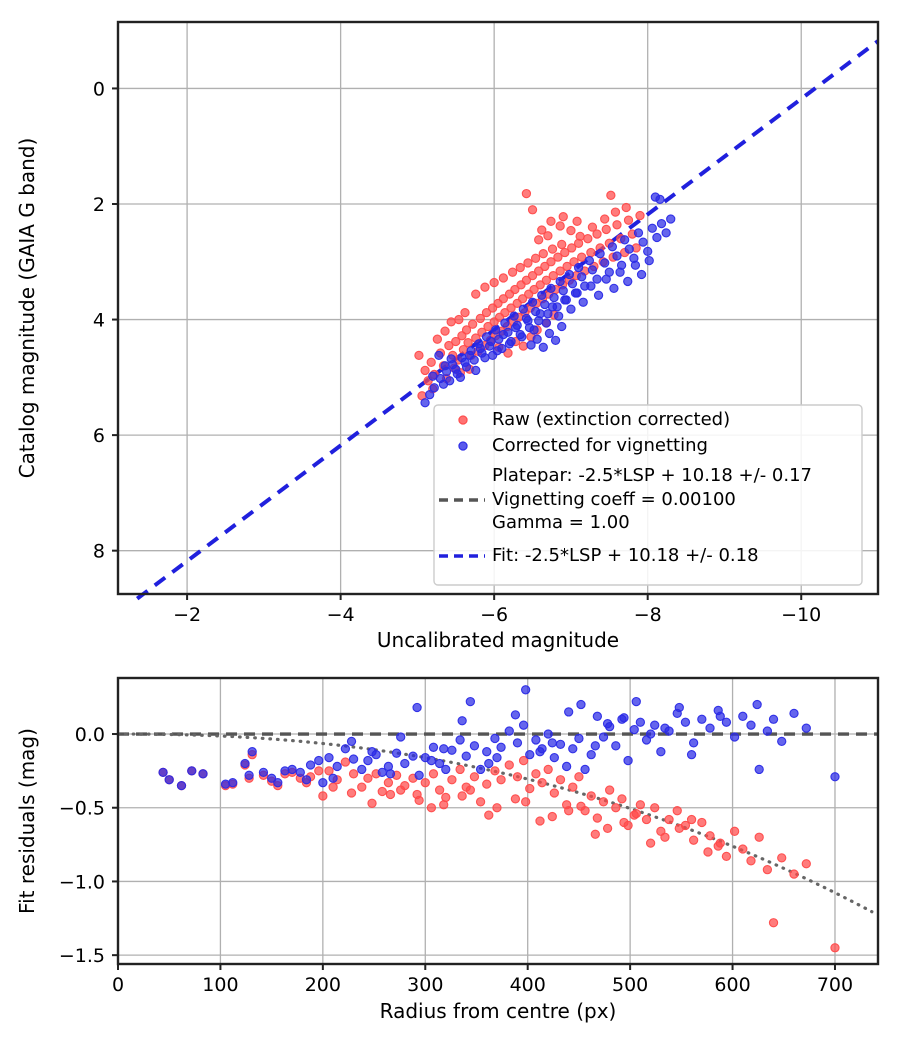 This screenshot has height=1050, width=900. Describe the element at coordinates (801, 615) in the screenshot. I see `tick-label-x: −10` at that location.